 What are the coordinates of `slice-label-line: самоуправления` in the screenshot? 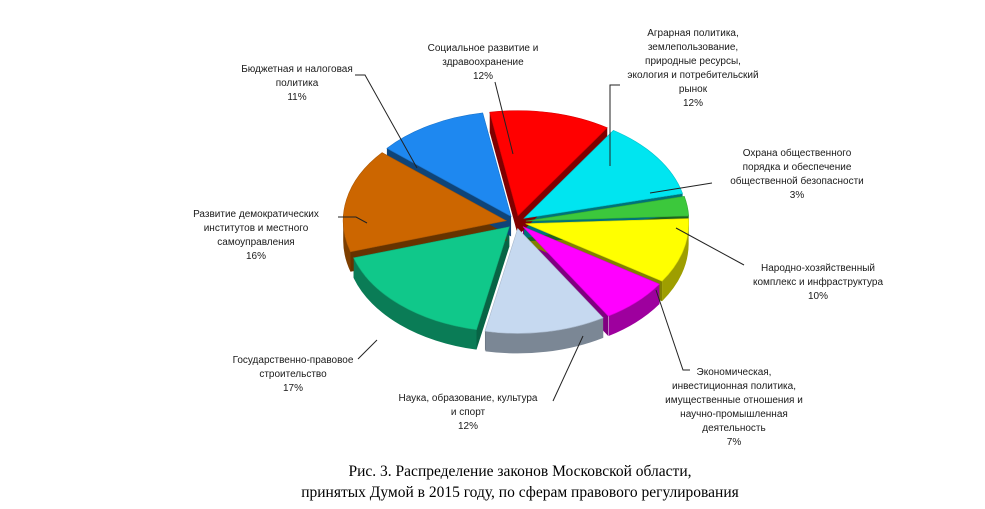 It's located at (255, 242).